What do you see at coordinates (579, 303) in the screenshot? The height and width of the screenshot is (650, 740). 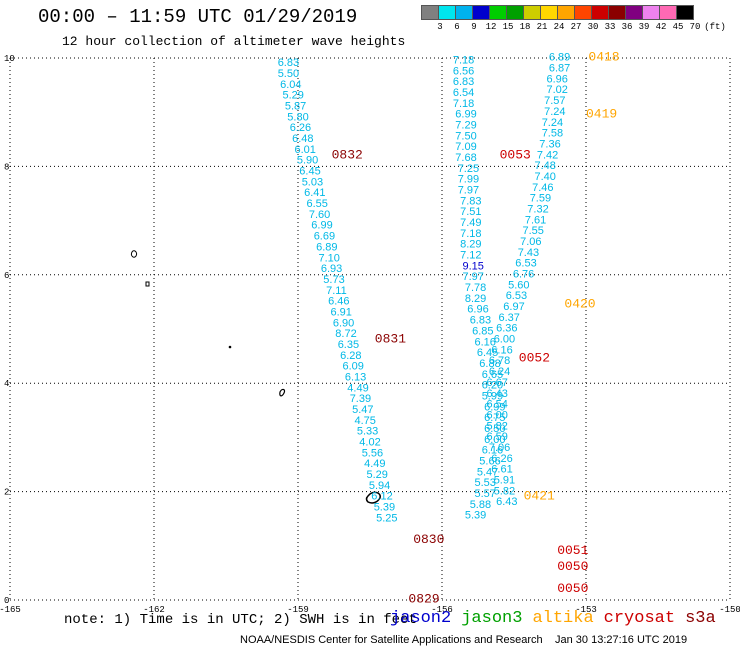 I see `pass-time-label: 0420` at bounding box center [579, 303].